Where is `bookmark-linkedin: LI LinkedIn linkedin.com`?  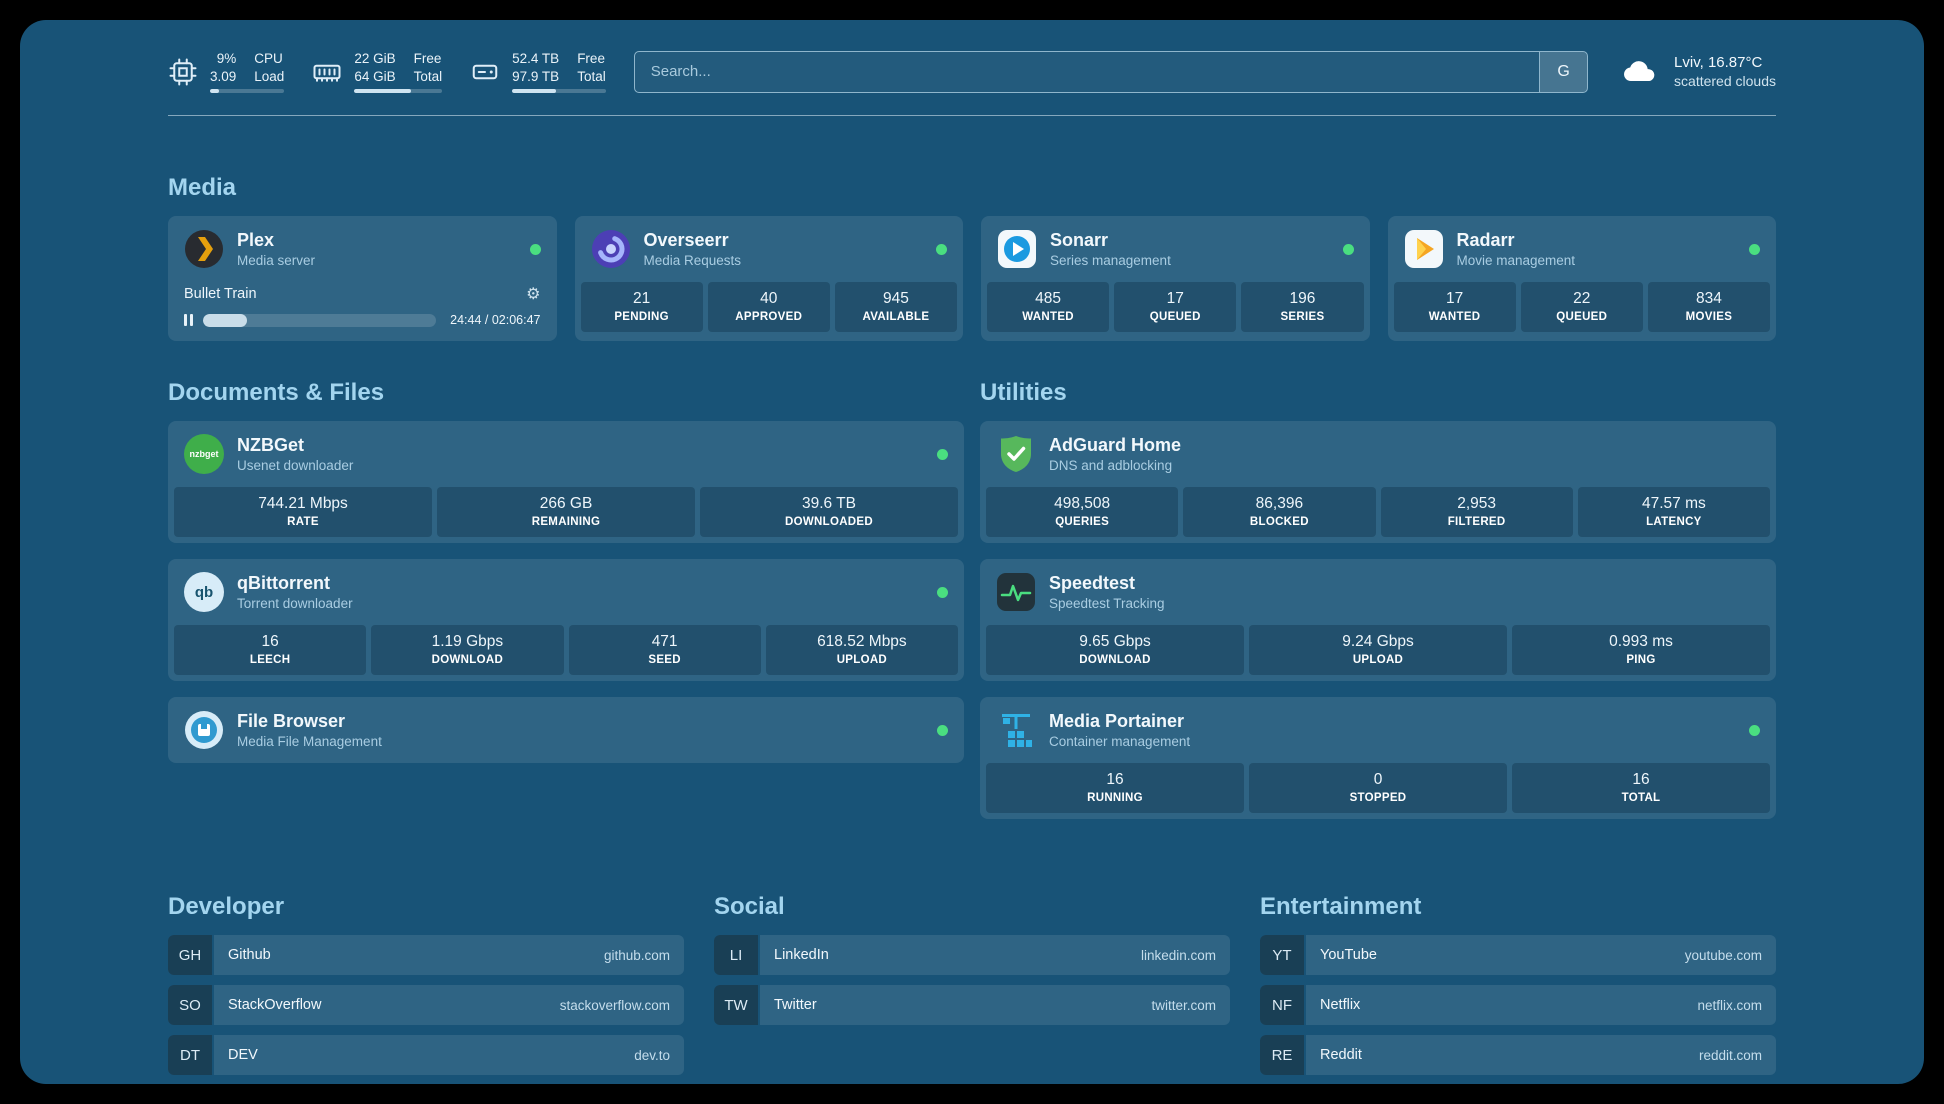 bookmark-linkedin: LI LinkedIn linkedin.com is located at coordinates (972, 955).